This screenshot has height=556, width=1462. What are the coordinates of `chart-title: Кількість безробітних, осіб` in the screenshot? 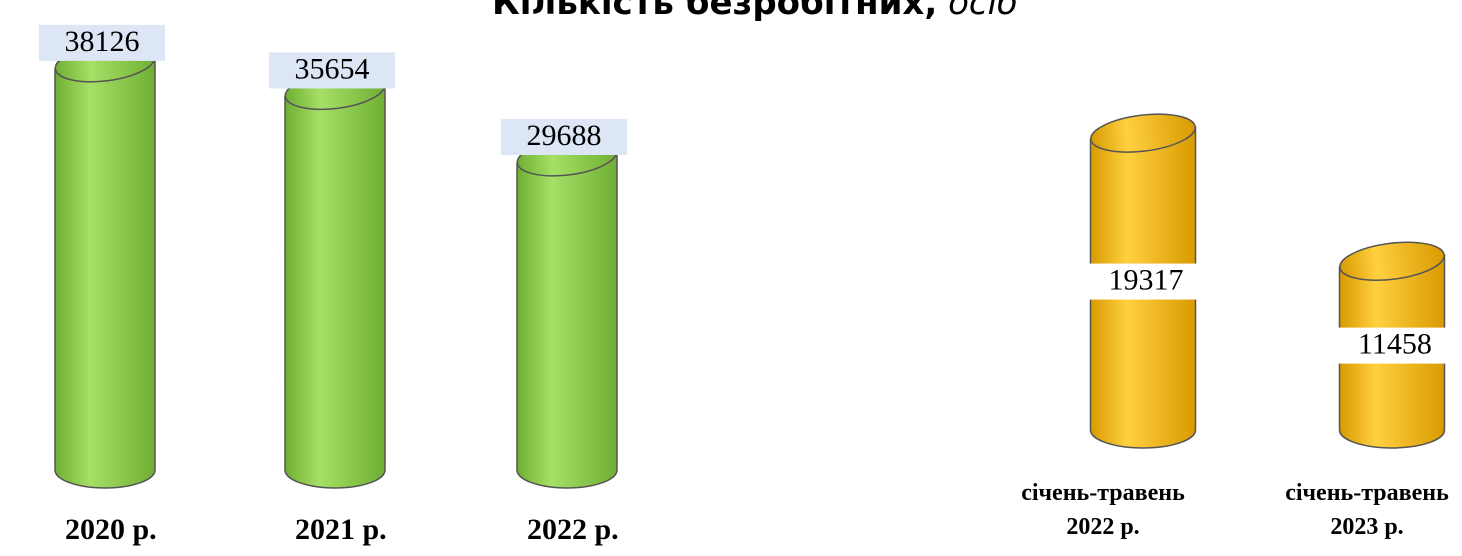 It's located at (755, 11).